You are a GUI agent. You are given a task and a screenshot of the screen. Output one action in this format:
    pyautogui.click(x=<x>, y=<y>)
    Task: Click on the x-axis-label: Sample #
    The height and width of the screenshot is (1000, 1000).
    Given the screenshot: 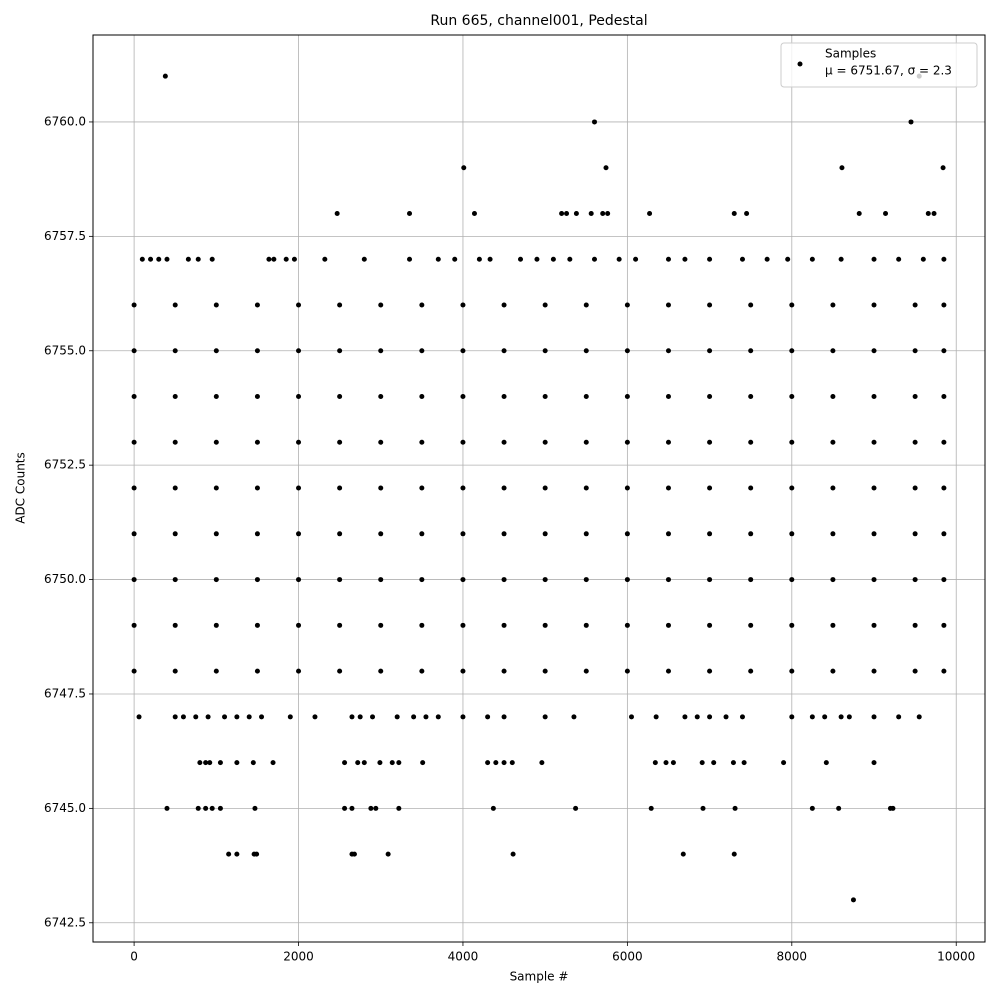 What is the action you would take?
    pyautogui.click(x=539, y=977)
    